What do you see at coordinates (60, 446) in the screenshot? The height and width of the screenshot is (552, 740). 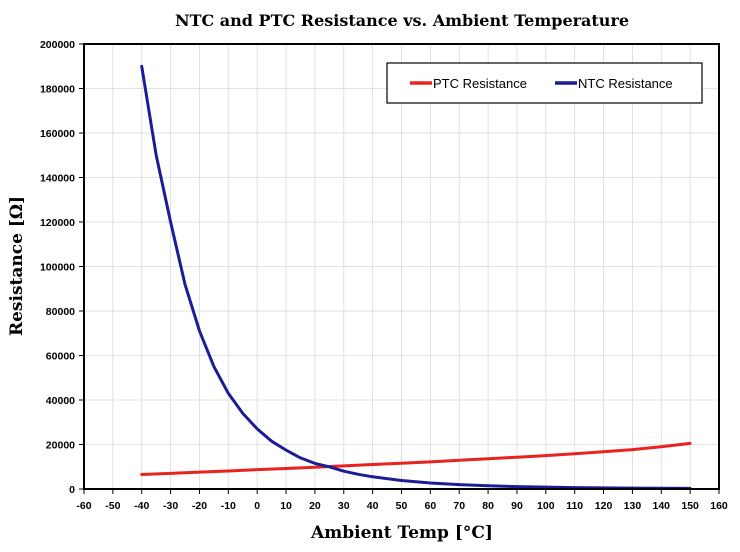 I see `y-tick-label: 20000` at bounding box center [60, 446].